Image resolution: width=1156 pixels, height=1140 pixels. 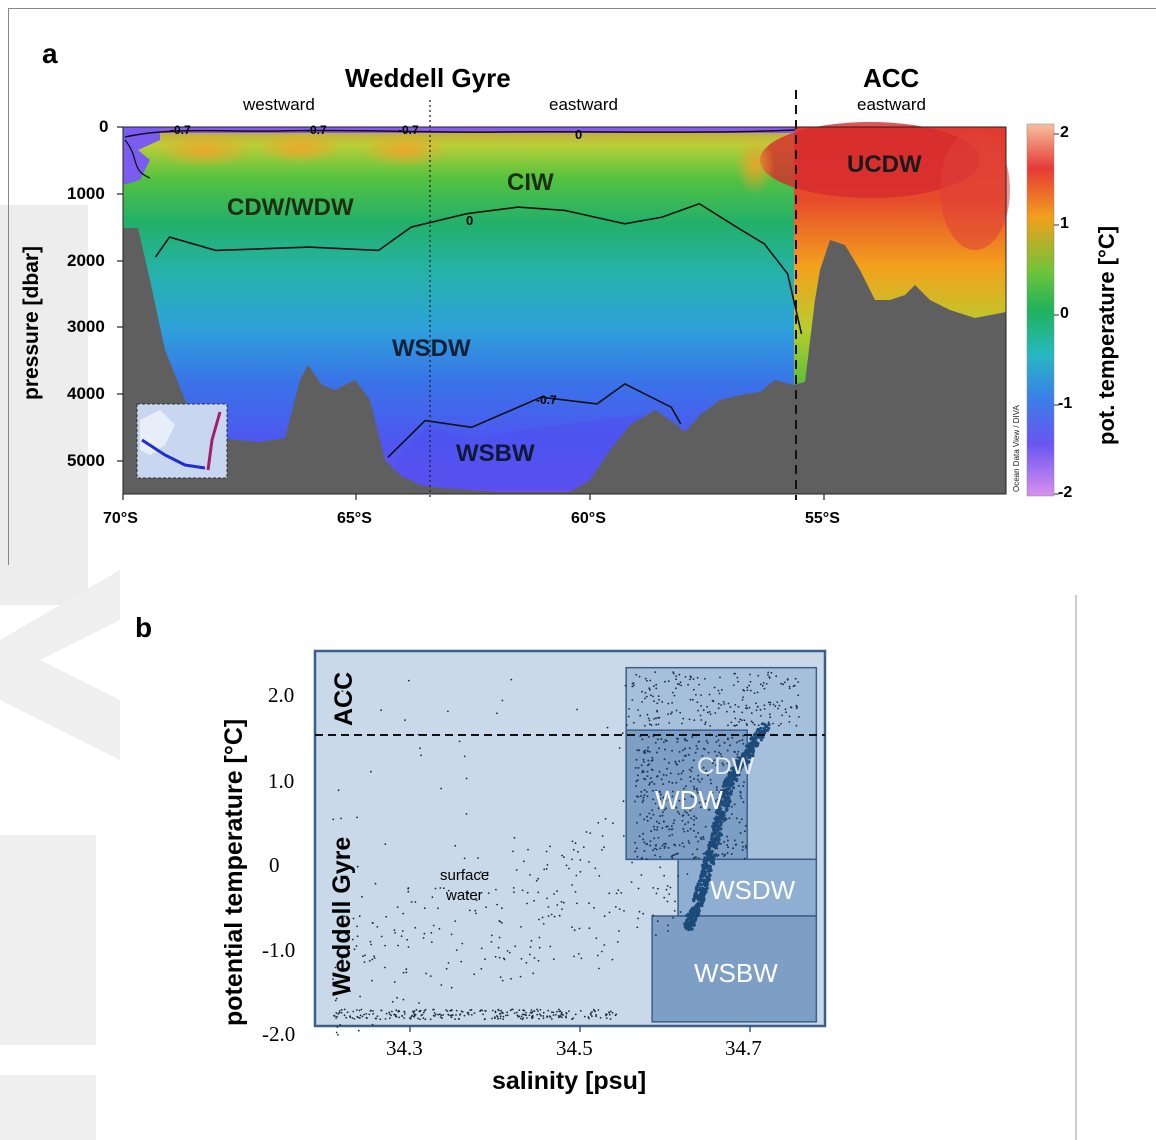 What do you see at coordinates (274, 865) in the screenshot?
I see `ytick-label: 0` at bounding box center [274, 865].